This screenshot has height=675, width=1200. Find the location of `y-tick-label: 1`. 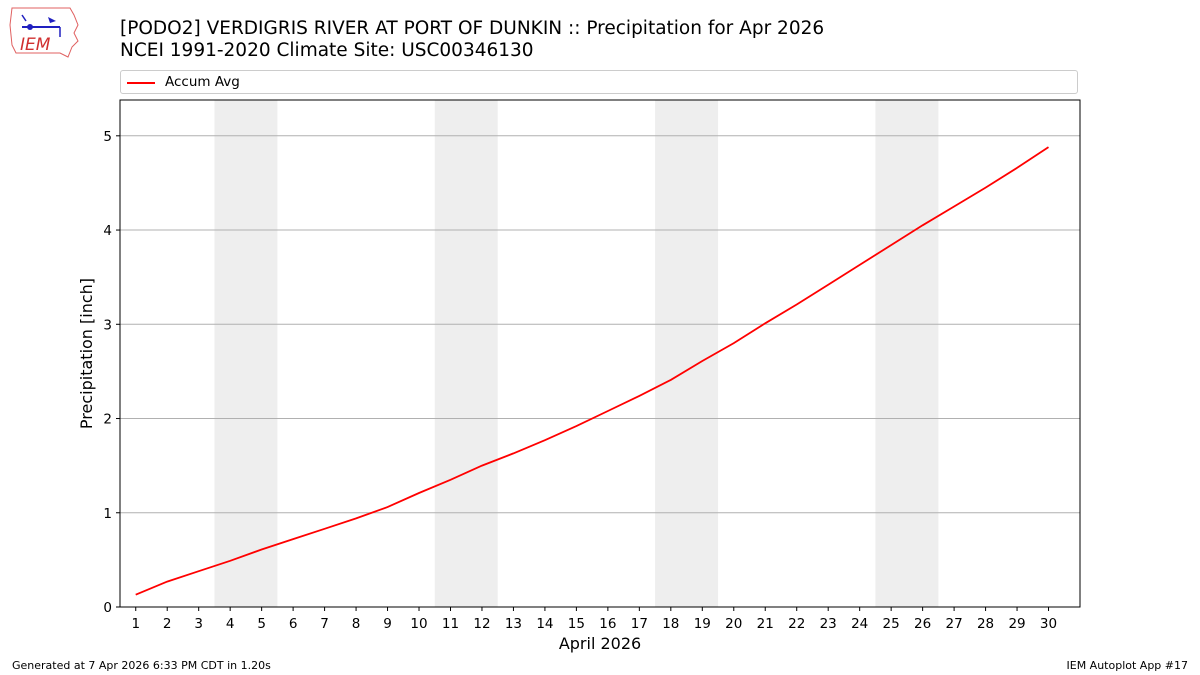

y-tick-label: 1 is located at coordinates (107, 514).